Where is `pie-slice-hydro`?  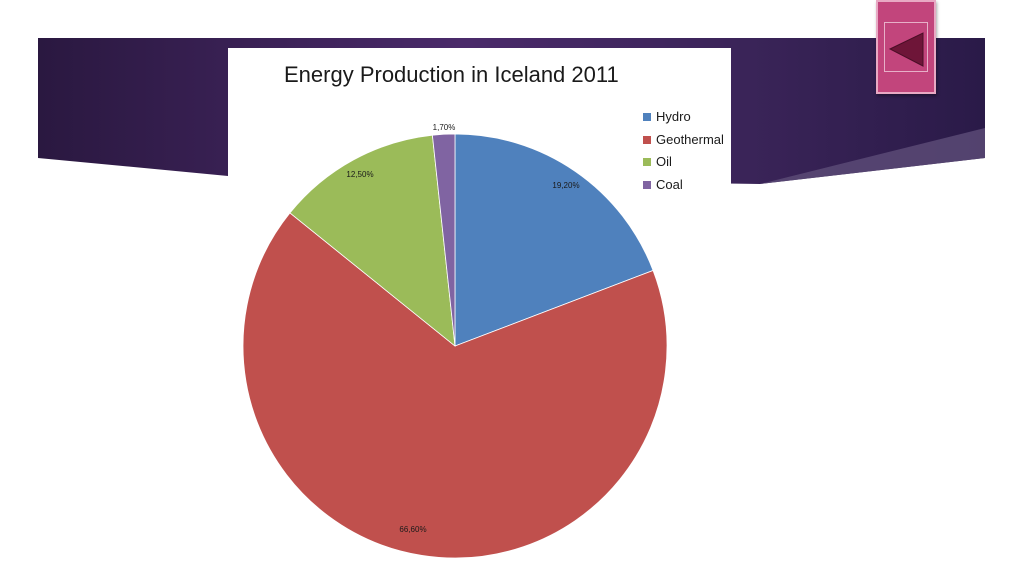
pie-slice-hydro is located at coordinates (554, 240).